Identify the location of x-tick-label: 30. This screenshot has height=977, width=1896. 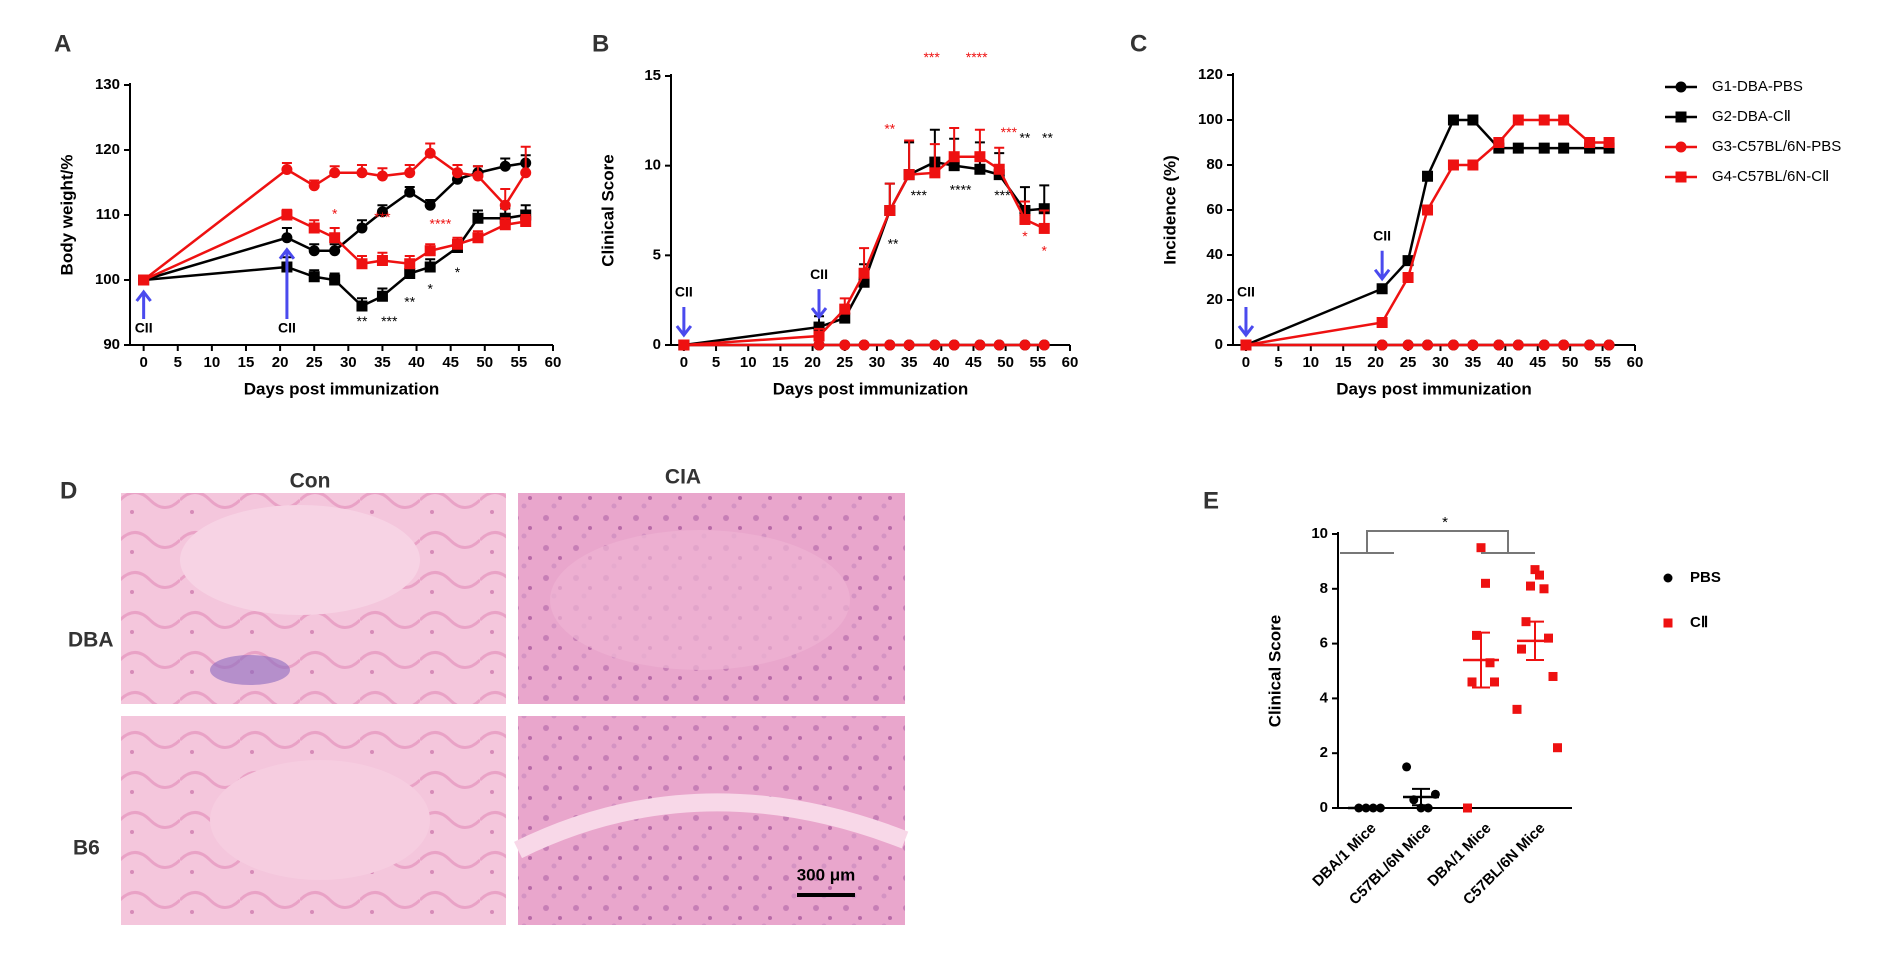
(1440, 362).